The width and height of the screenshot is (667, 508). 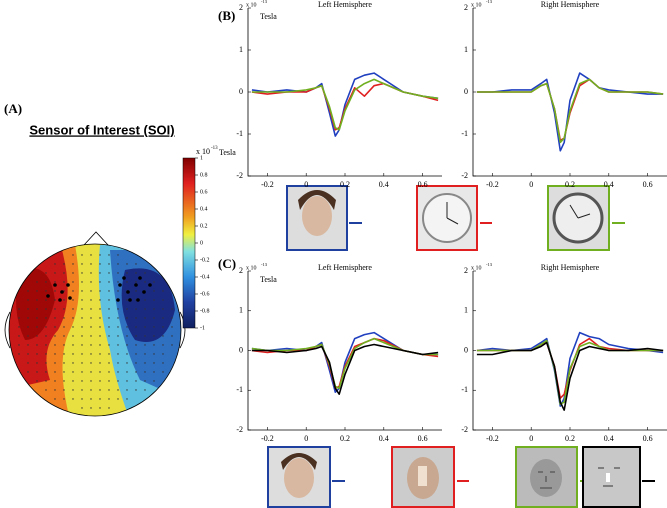 I want to click on y-tick-label: 2, so click(x=241, y=270).